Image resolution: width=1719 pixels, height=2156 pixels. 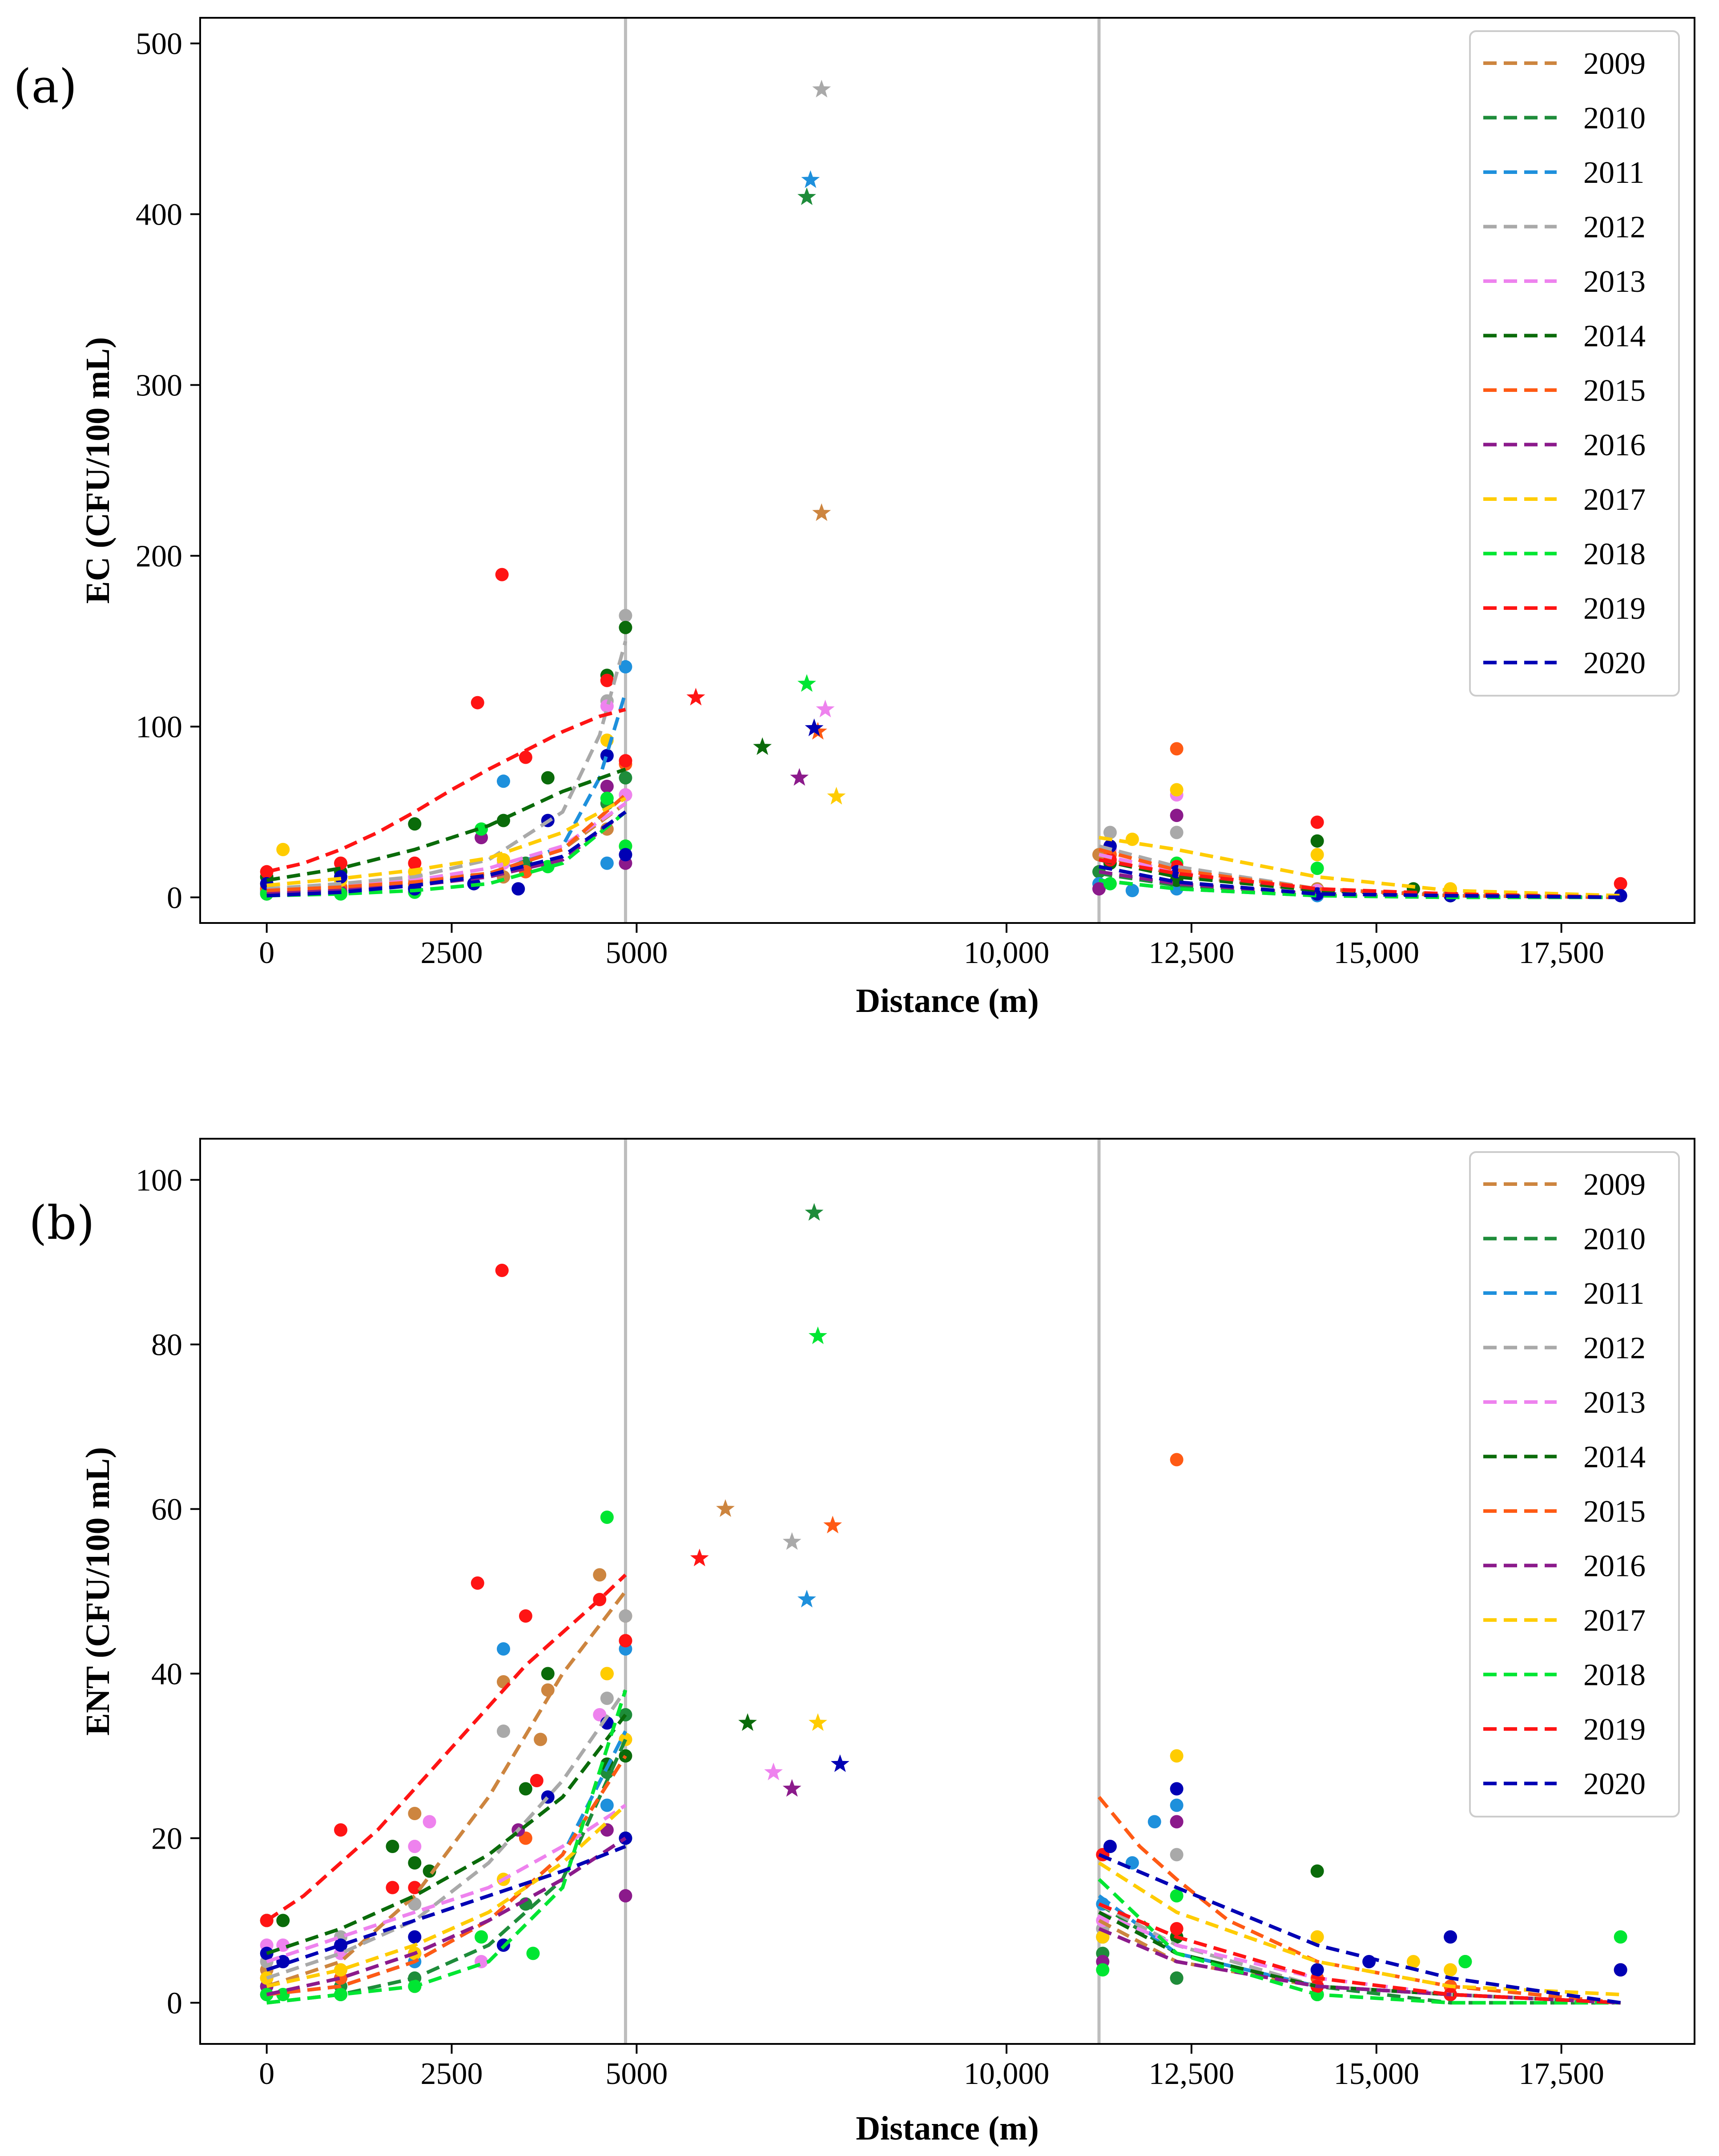 I want to click on x-tick-label: 0, so click(x=267, y=953).